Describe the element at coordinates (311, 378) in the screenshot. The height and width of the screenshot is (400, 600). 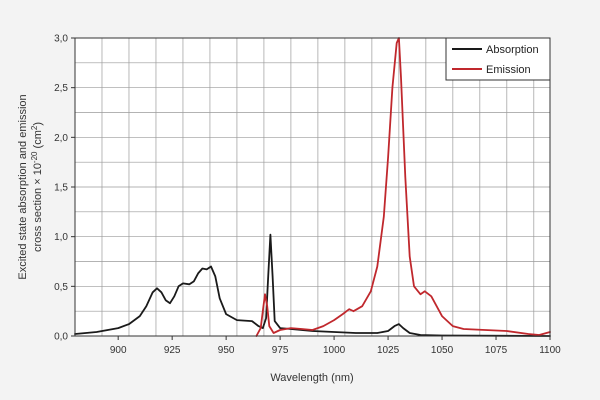
I see `x-axis-title: Wavelength (nm)` at that location.